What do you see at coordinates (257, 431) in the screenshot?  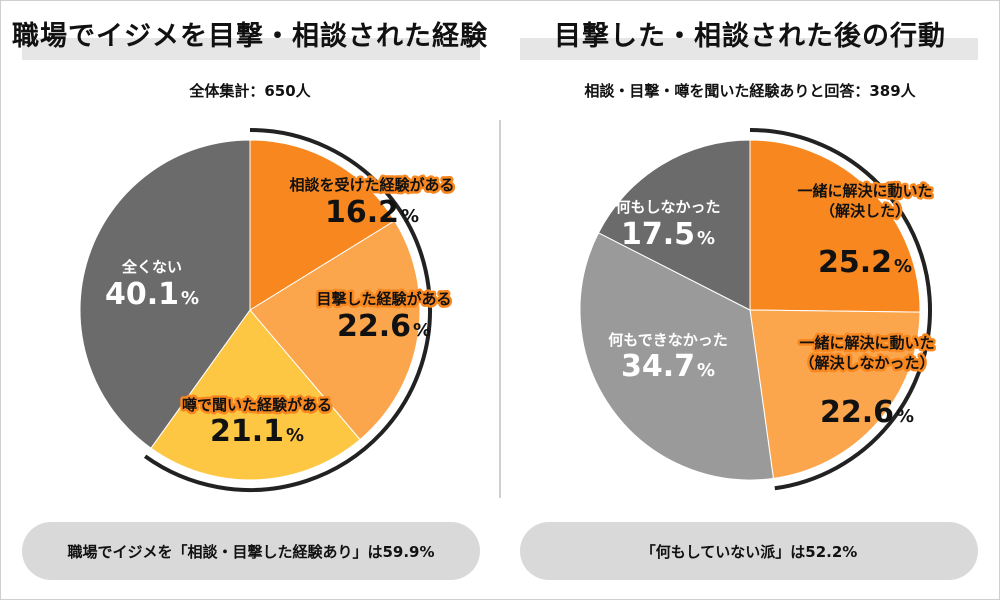 I see `slice-value: 21.1%` at bounding box center [257, 431].